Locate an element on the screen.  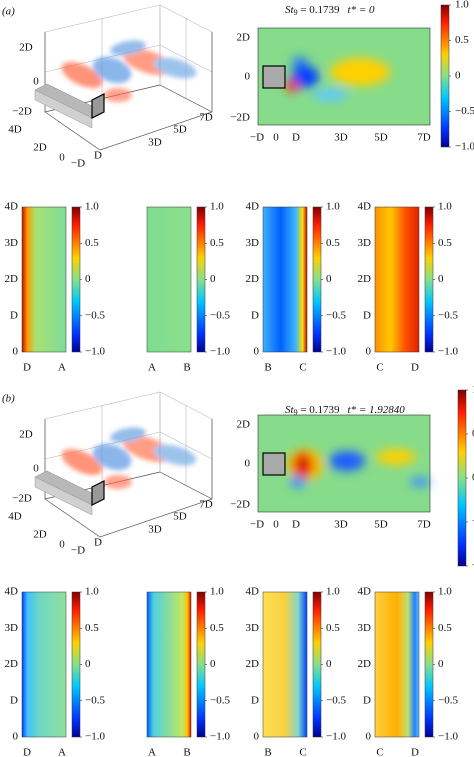
title-sub: 9 is located at coordinates (296, 12).